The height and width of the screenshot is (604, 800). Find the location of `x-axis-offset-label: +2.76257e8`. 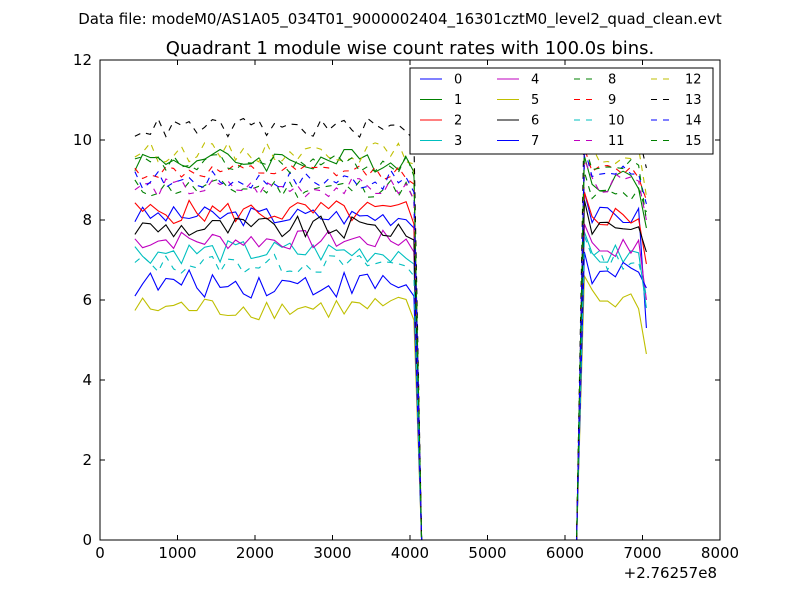

x-axis-offset-label: +2.76257e8 is located at coordinates (670, 573).